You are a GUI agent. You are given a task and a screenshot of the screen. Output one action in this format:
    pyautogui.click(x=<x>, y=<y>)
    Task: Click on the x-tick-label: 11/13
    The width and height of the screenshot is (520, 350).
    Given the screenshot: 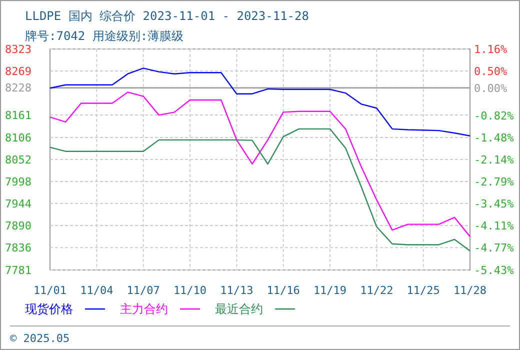 What is the action you would take?
    pyautogui.click(x=237, y=290)
    